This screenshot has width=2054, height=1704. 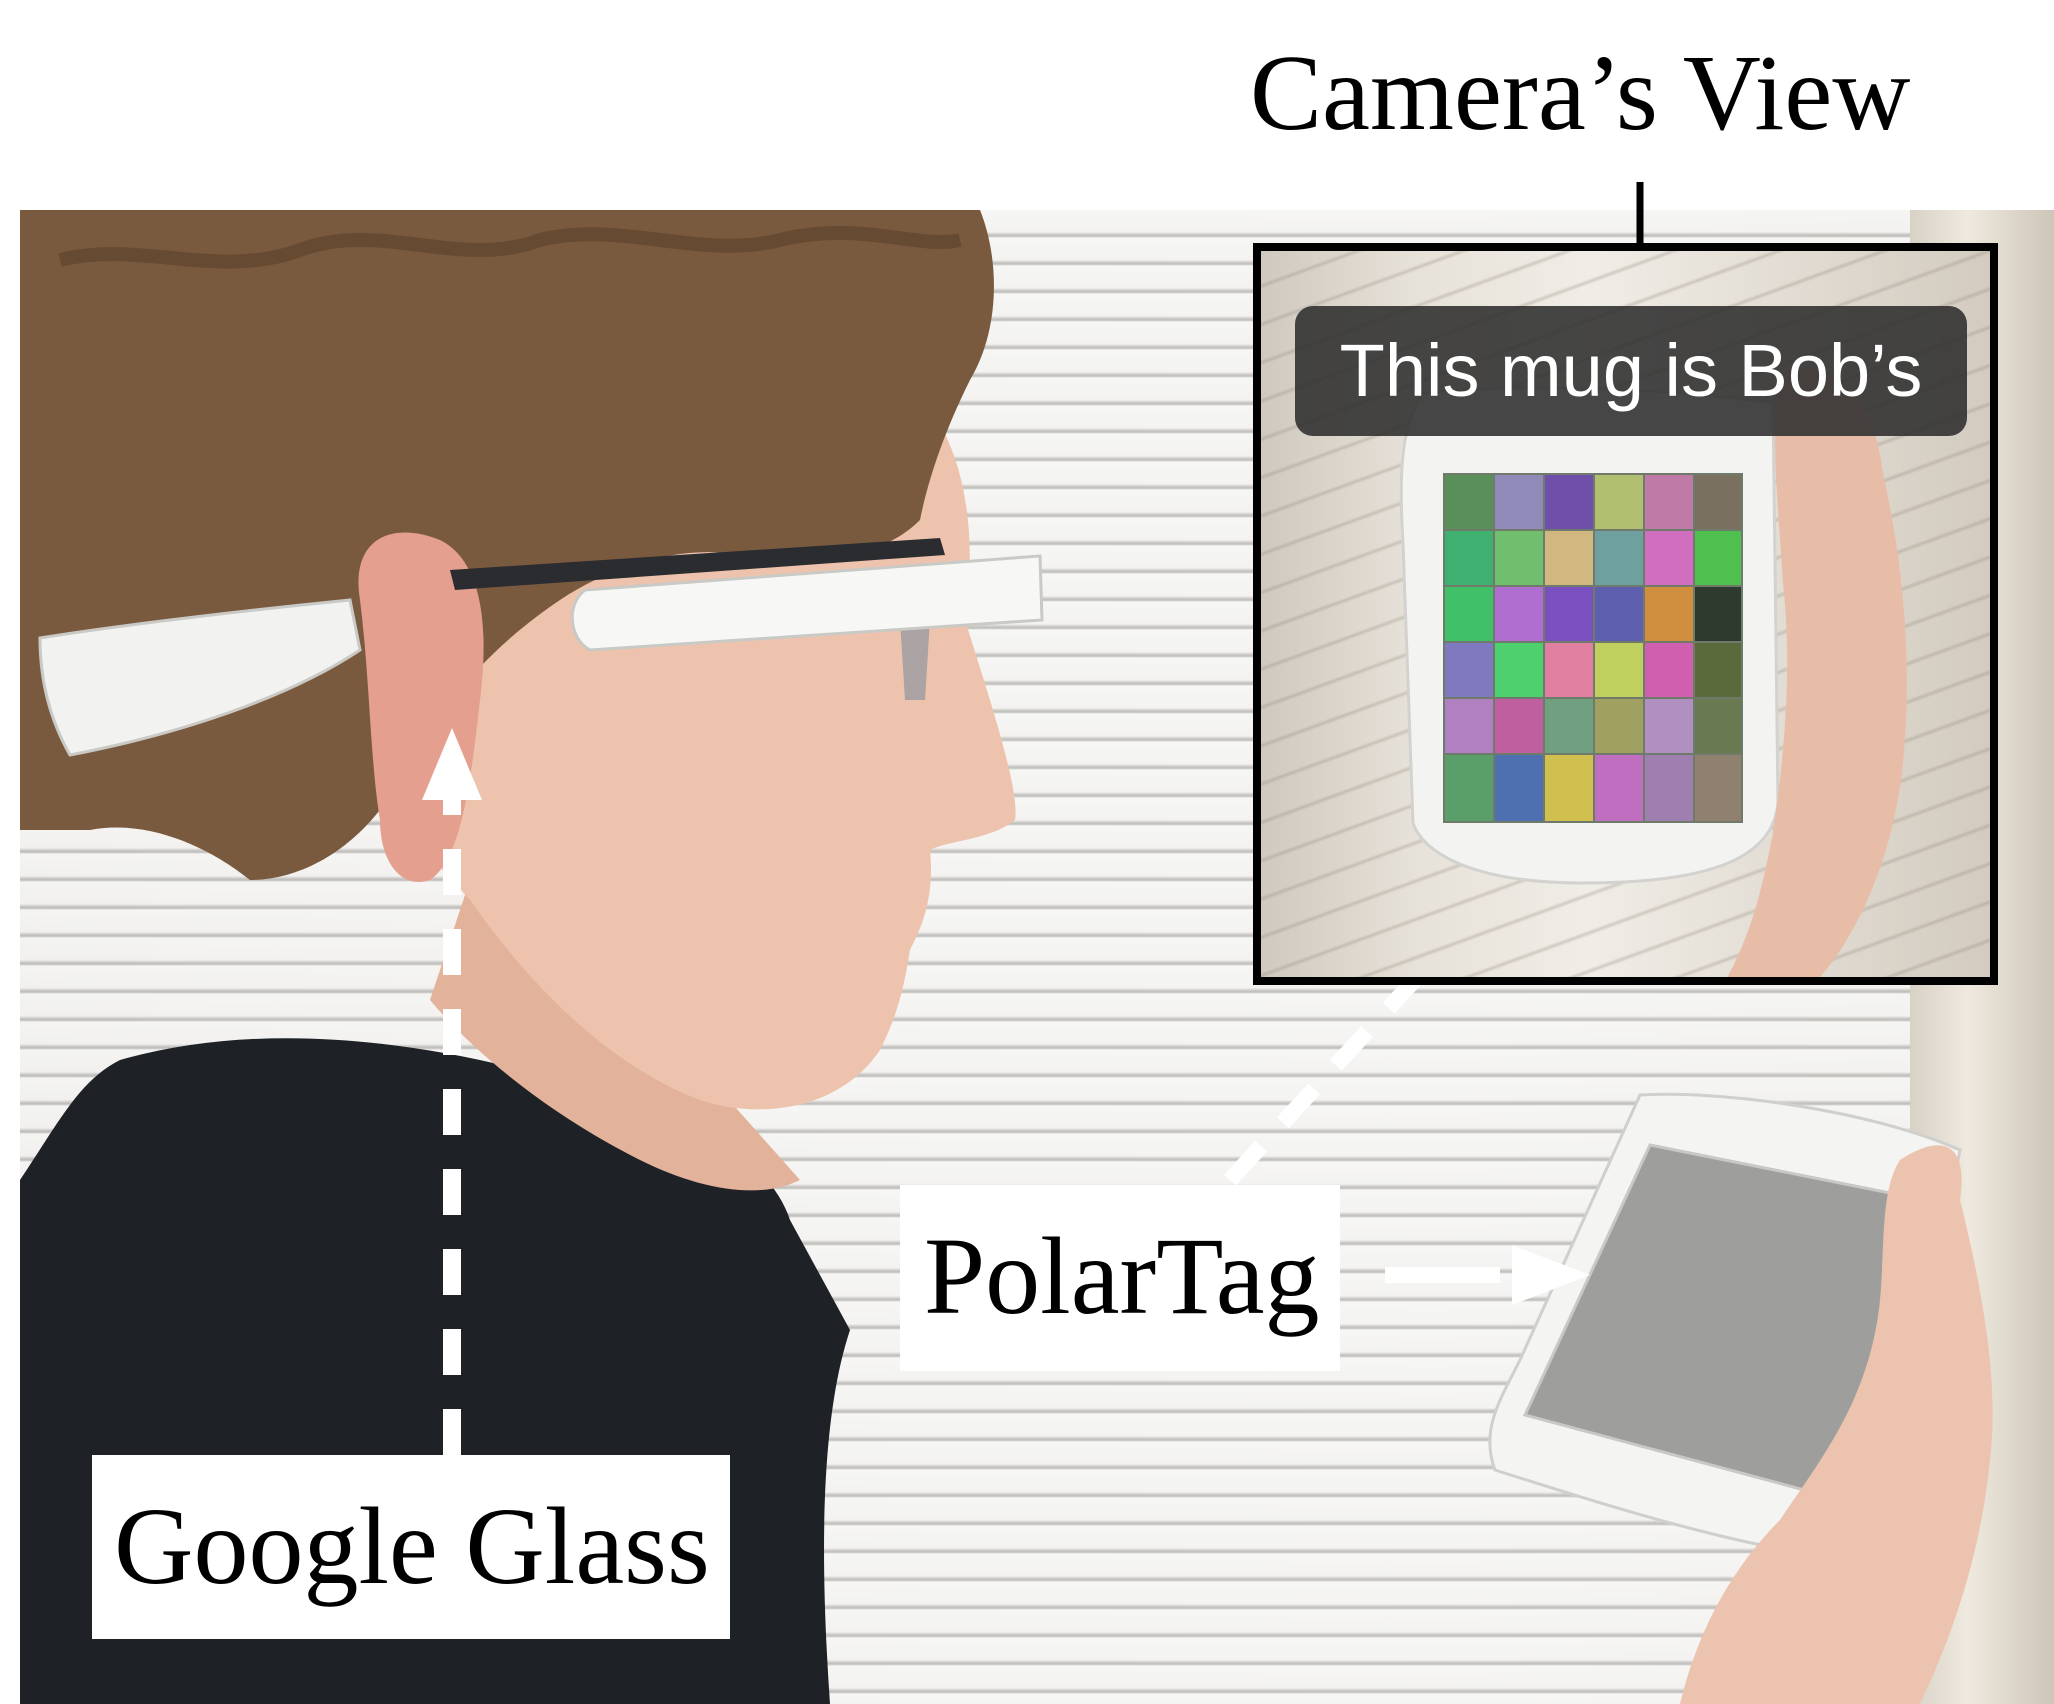 What do you see at coordinates (1631, 371) in the screenshot?
I see `camera-caption: This mug is Bob’s` at bounding box center [1631, 371].